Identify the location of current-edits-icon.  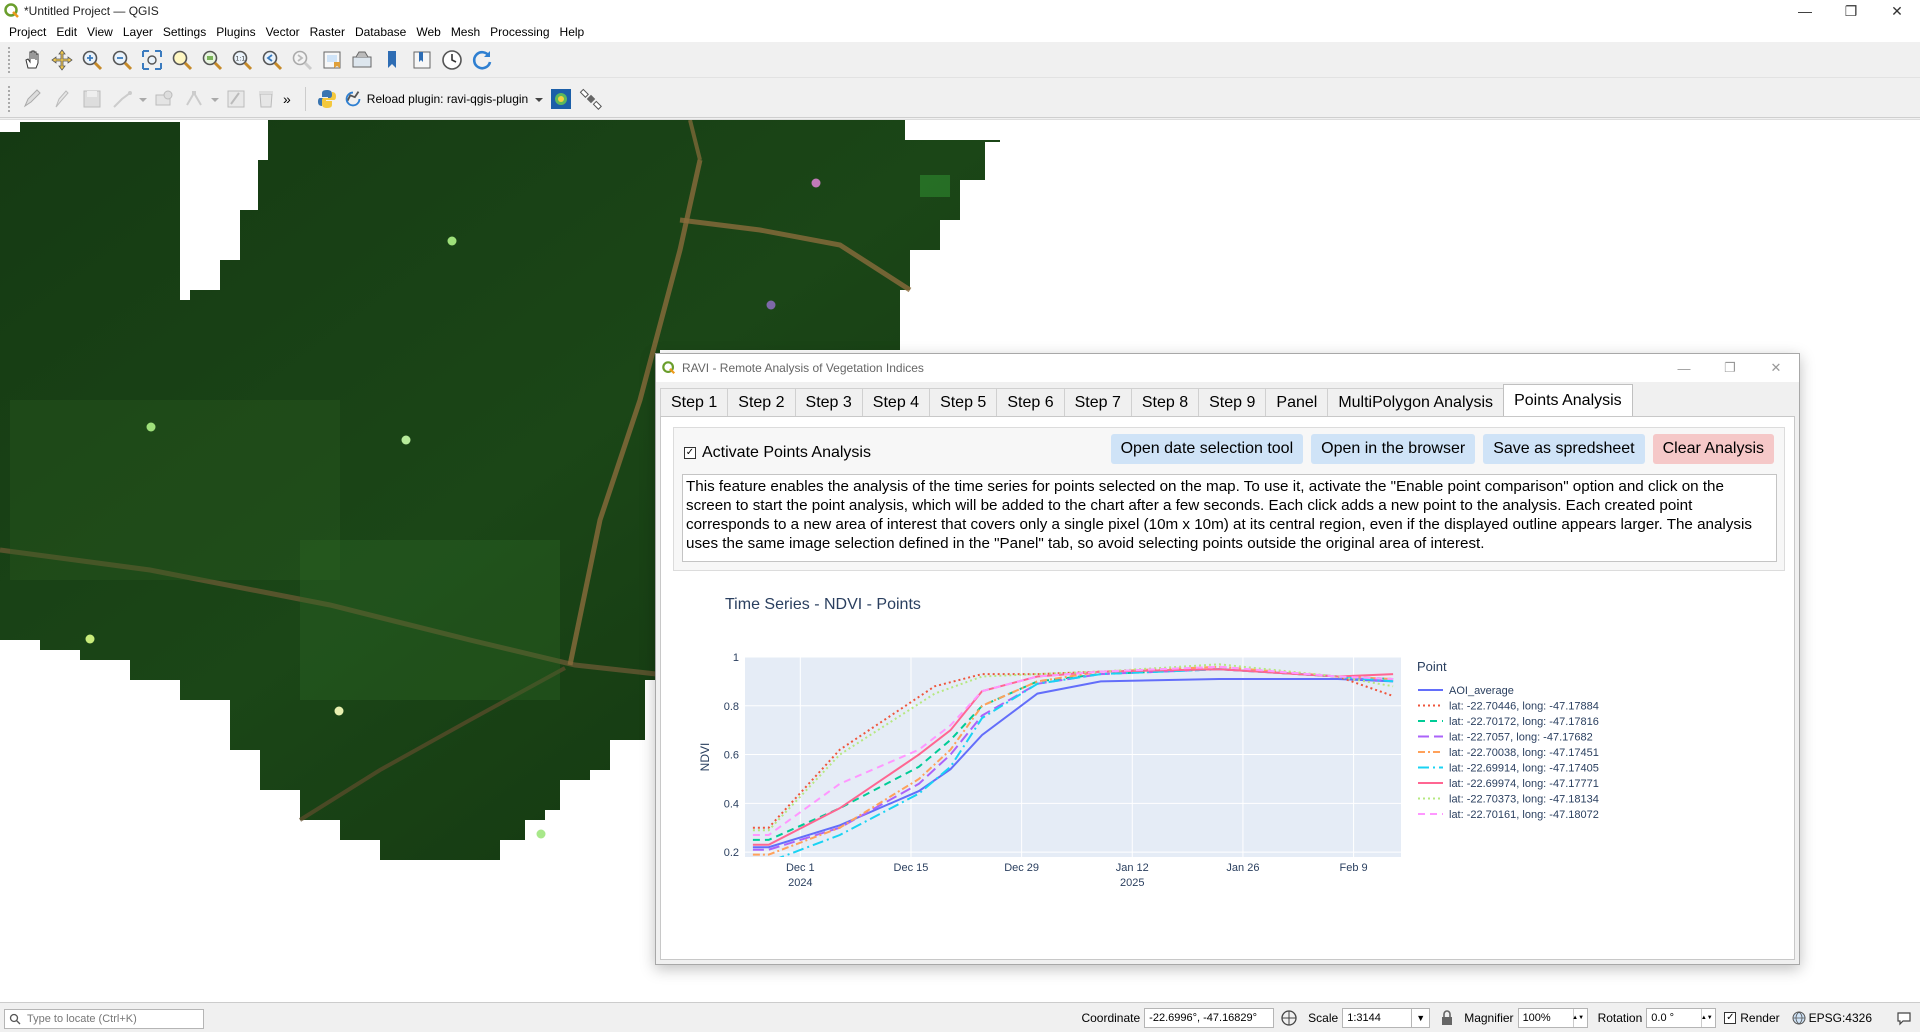
(32, 99).